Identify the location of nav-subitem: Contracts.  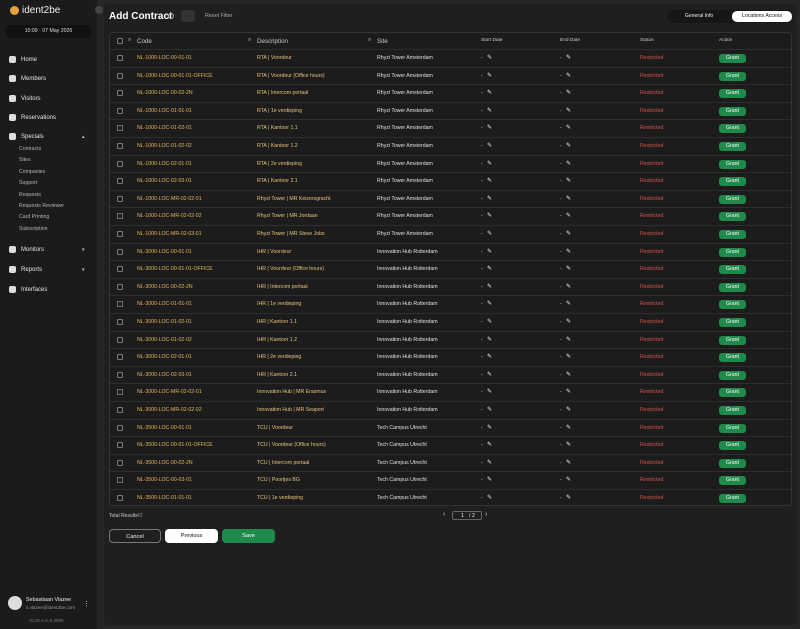
(30, 149).